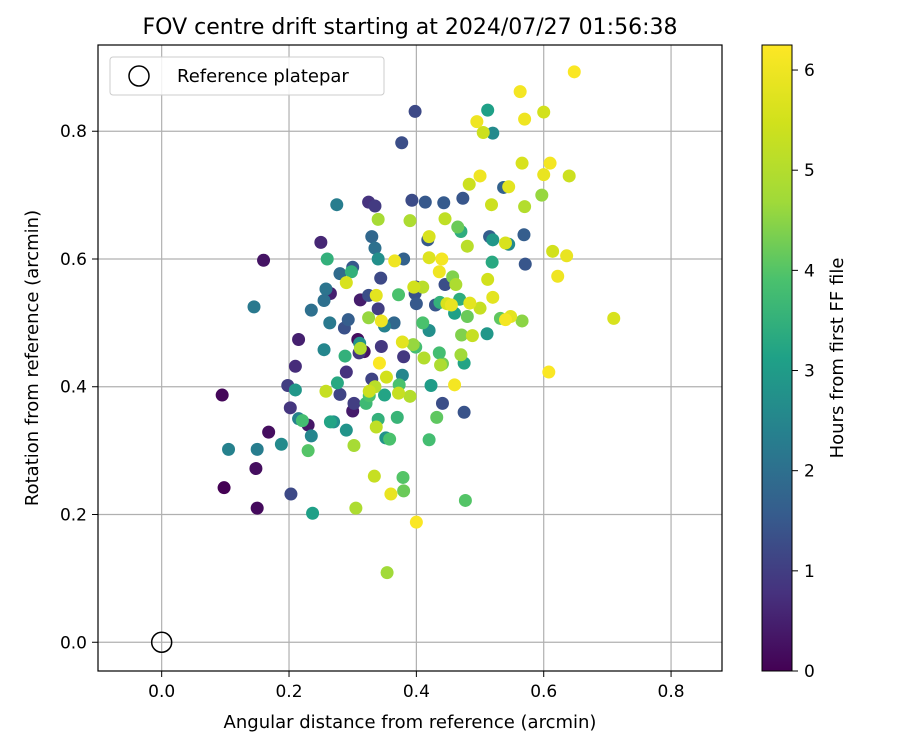 The width and height of the screenshot is (900, 750). Describe the element at coordinates (32, 358) in the screenshot. I see `y-axis-label: Rotation from reference (arcmin)` at that location.